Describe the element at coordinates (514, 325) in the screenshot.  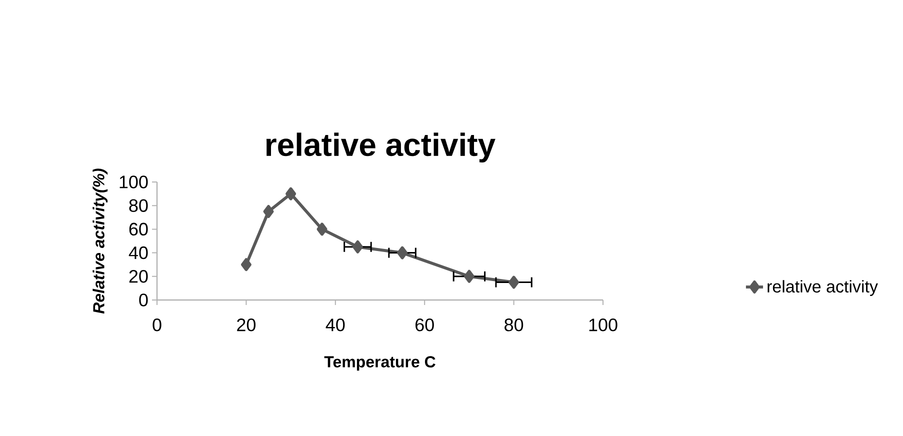
I see `x-tick-label: 80` at that location.